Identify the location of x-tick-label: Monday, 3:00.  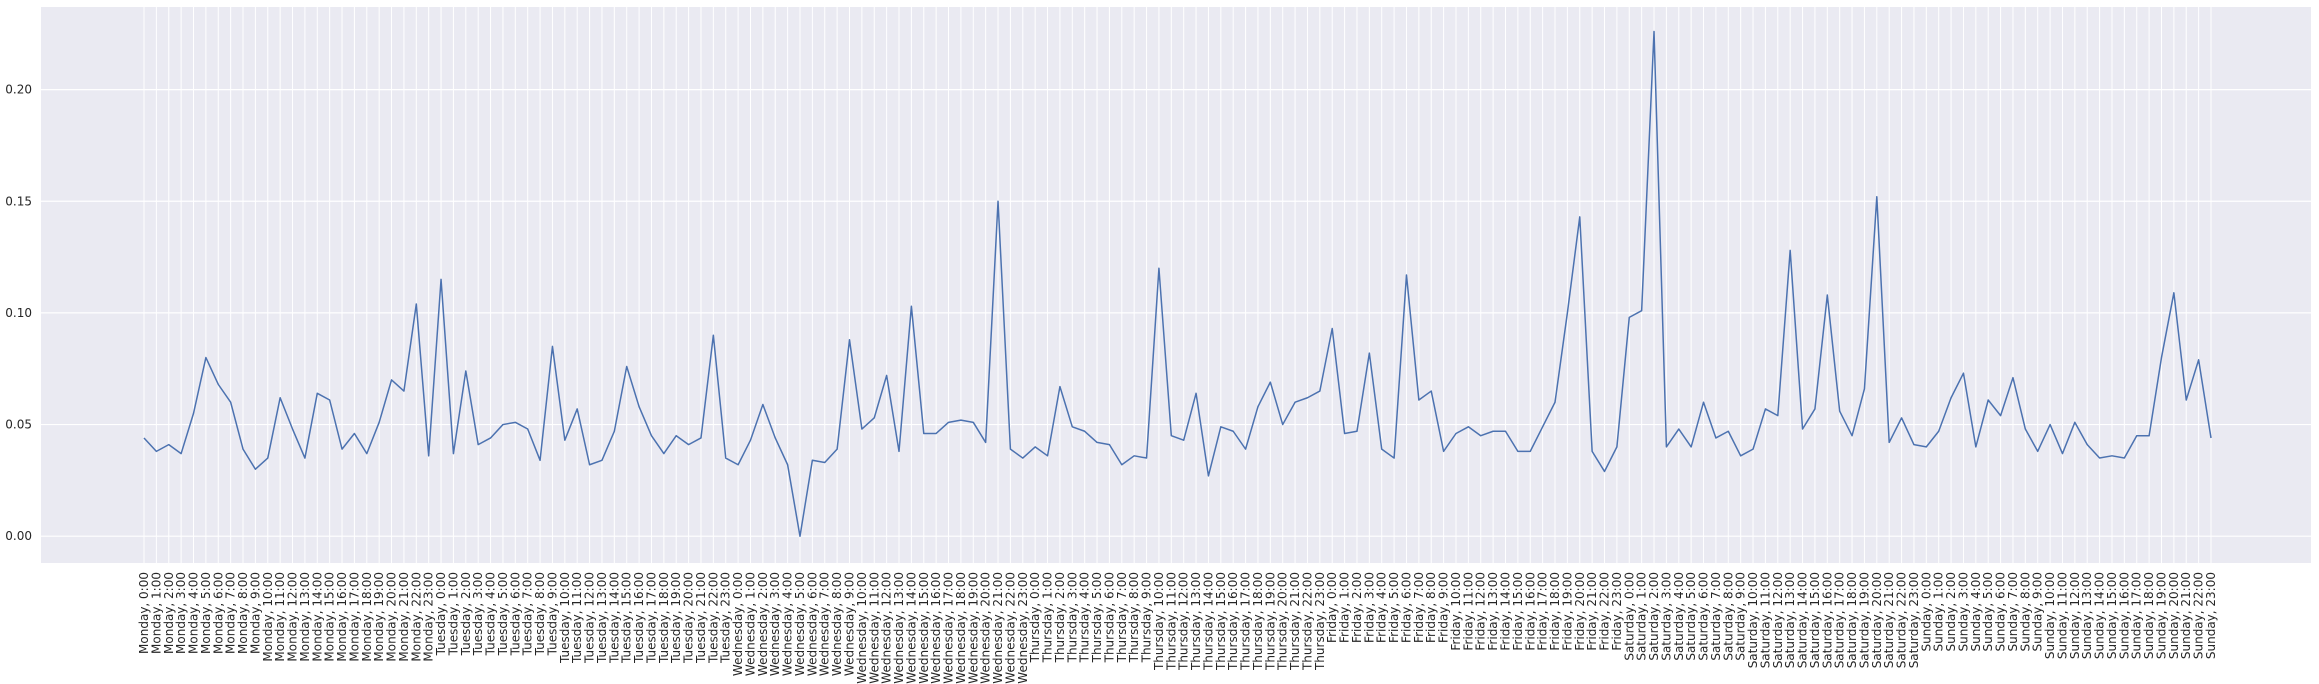
(181, 613).